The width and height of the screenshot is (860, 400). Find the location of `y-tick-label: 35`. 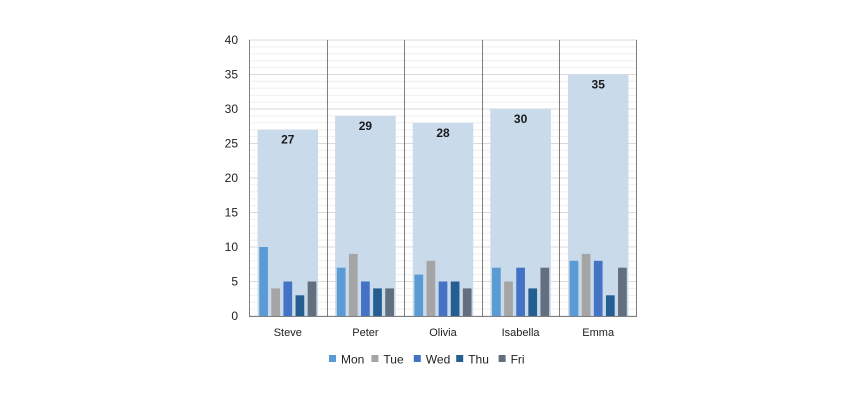

y-tick-label: 35 is located at coordinates (232, 75).